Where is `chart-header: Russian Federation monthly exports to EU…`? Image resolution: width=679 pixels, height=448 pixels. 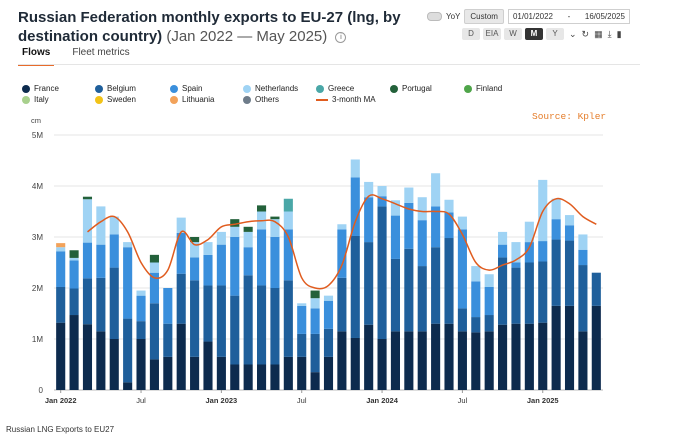 chart-header: Russian Federation monthly exports to EU… is located at coordinates (218, 27).